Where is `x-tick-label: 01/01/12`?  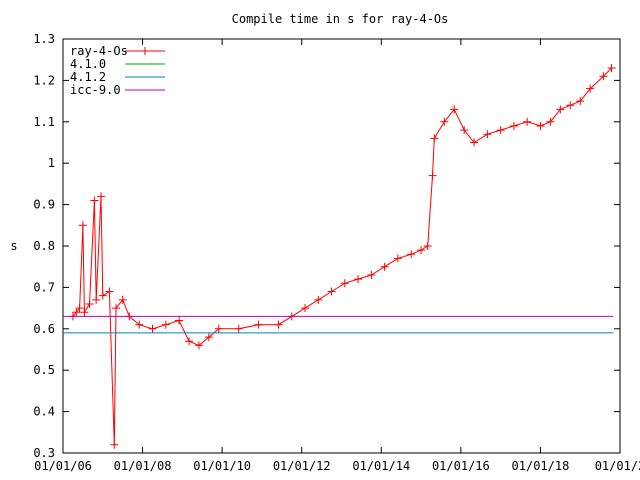
x-tick-label: 01/01/12 is located at coordinates (302, 466).